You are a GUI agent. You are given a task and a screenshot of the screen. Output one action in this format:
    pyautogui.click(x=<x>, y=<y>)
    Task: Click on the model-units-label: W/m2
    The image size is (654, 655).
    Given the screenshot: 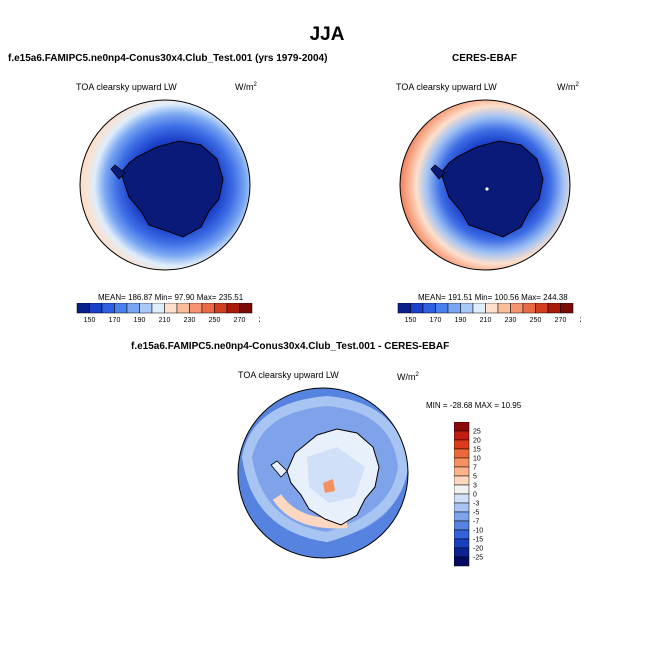 What is the action you would take?
    pyautogui.click(x=246, y=87)
    